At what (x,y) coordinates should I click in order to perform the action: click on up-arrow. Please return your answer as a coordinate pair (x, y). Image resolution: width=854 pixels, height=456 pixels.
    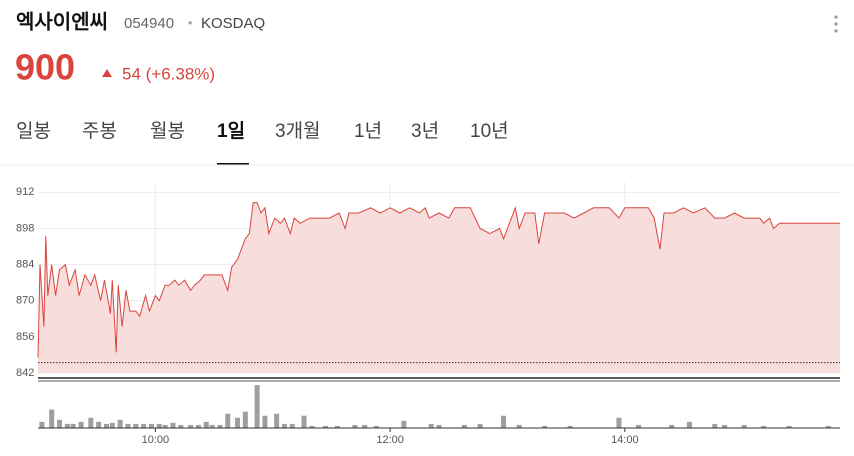
    Looking at the image, I should click on (107, 73).